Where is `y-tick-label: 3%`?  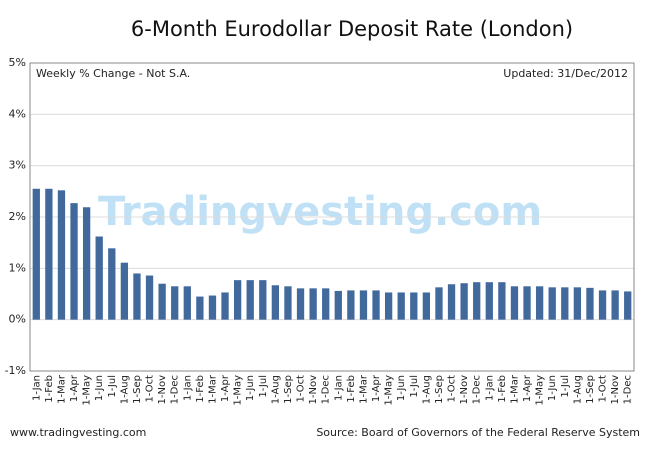
y-tick-label: 3% is located at coordinates (17, 165).